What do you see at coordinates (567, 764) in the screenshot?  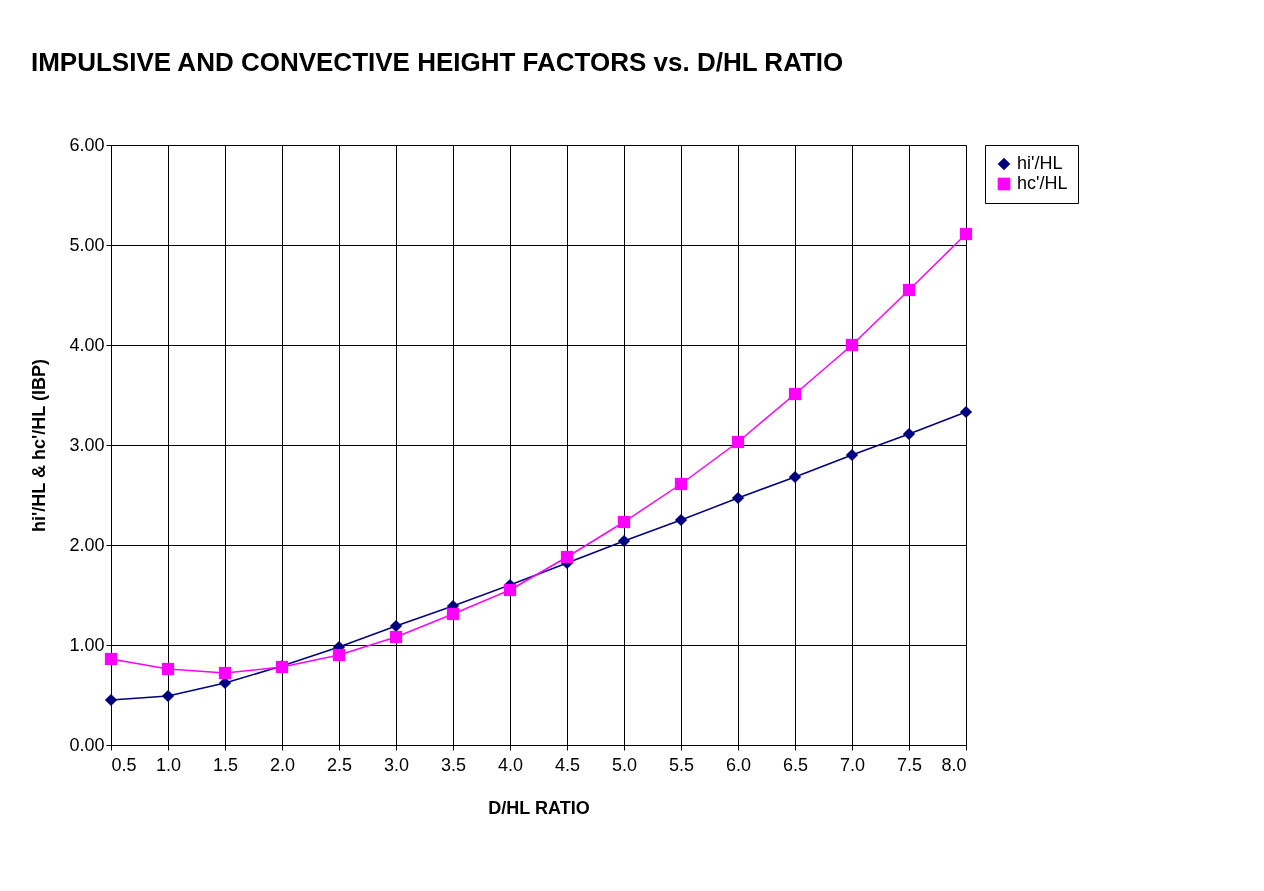 I see `x-tick-label: 4.5` at bounding box center [567, 764].